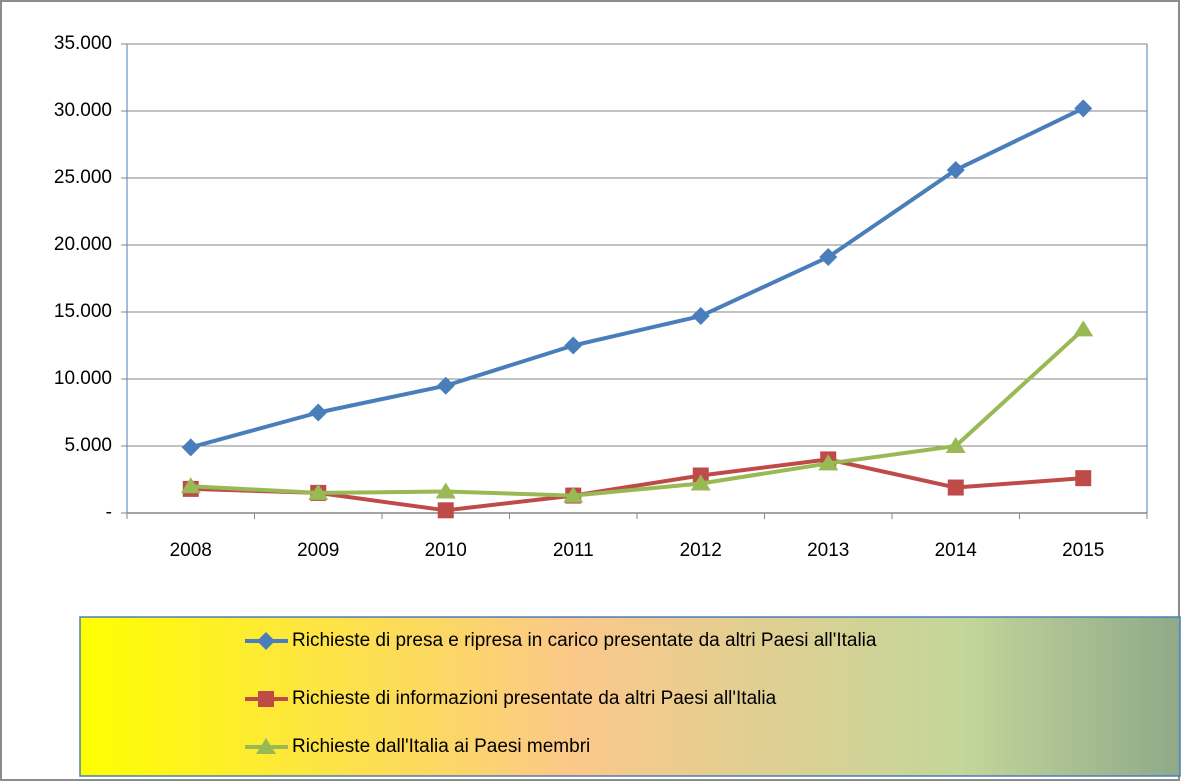 Image resolution: width=1181 pixels, height=781 pixels. What do you see at coordinates (88, 445) in the screenshot?
I see `y-tick-label: 5.000` at bounding box center [88, 445].